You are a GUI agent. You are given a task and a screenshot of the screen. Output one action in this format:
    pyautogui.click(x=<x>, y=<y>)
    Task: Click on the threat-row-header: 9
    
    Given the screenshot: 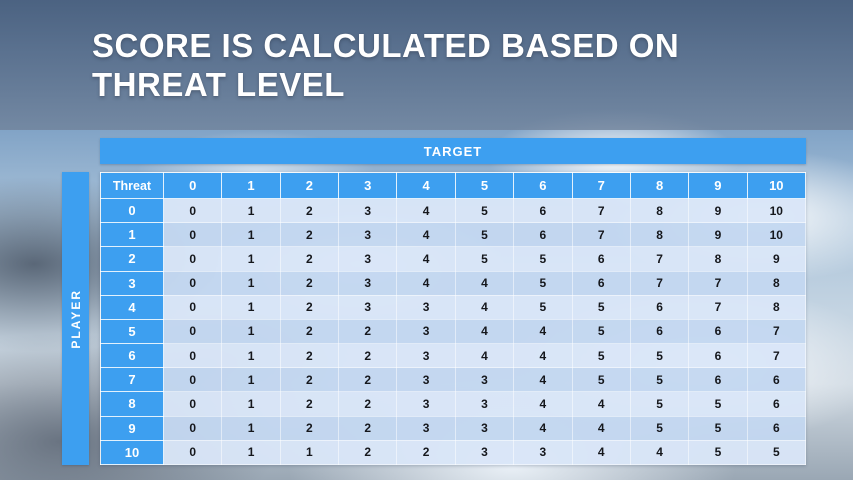 What is the action you would take?
    pyautogui.click(x=132, y=428)
    